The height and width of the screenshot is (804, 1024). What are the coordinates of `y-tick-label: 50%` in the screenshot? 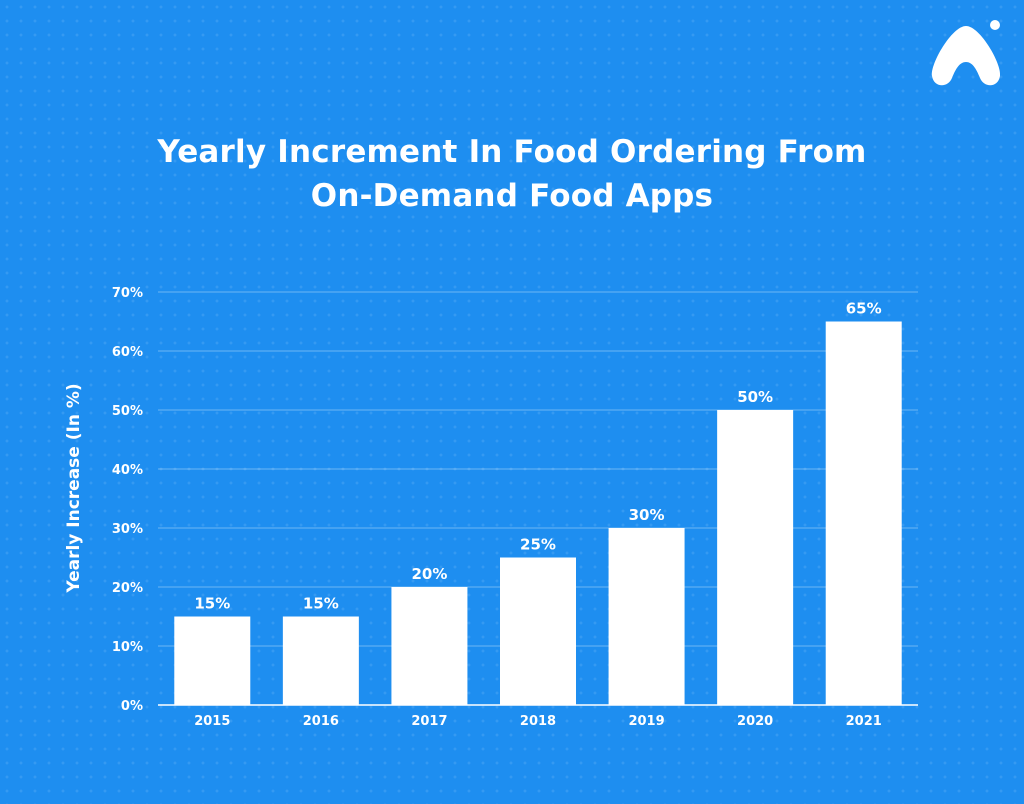 It's located at (127, 411).